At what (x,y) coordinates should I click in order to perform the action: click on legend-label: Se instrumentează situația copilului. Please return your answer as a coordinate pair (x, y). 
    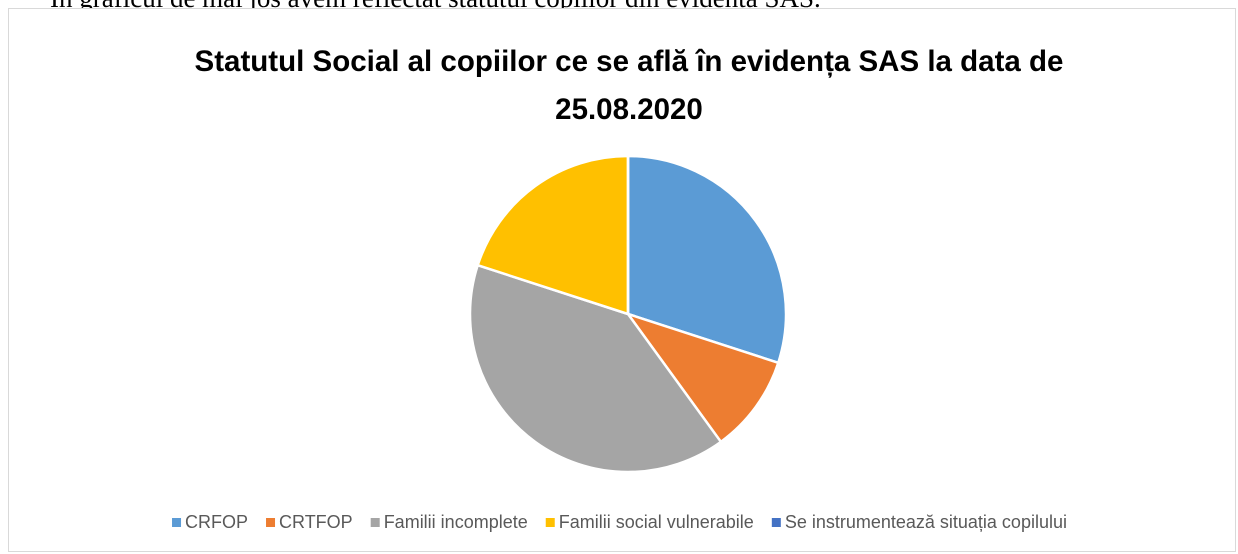
    Looking at the image, I should click on (926, 522).